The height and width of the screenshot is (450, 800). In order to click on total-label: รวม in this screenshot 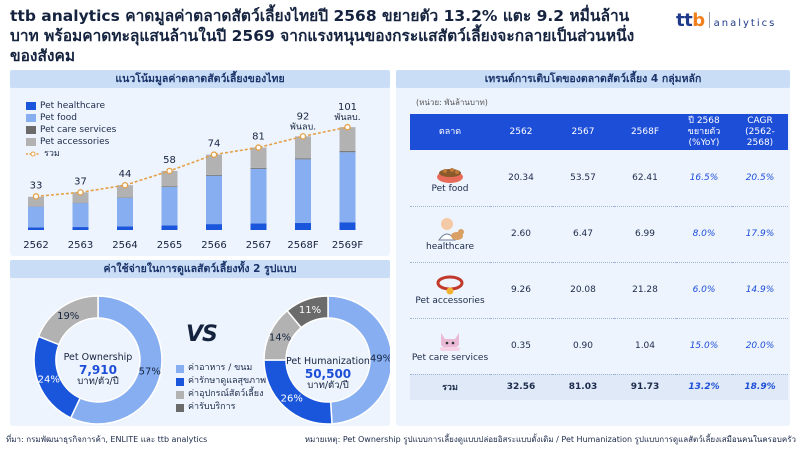, I will do `click(450, 387)`.